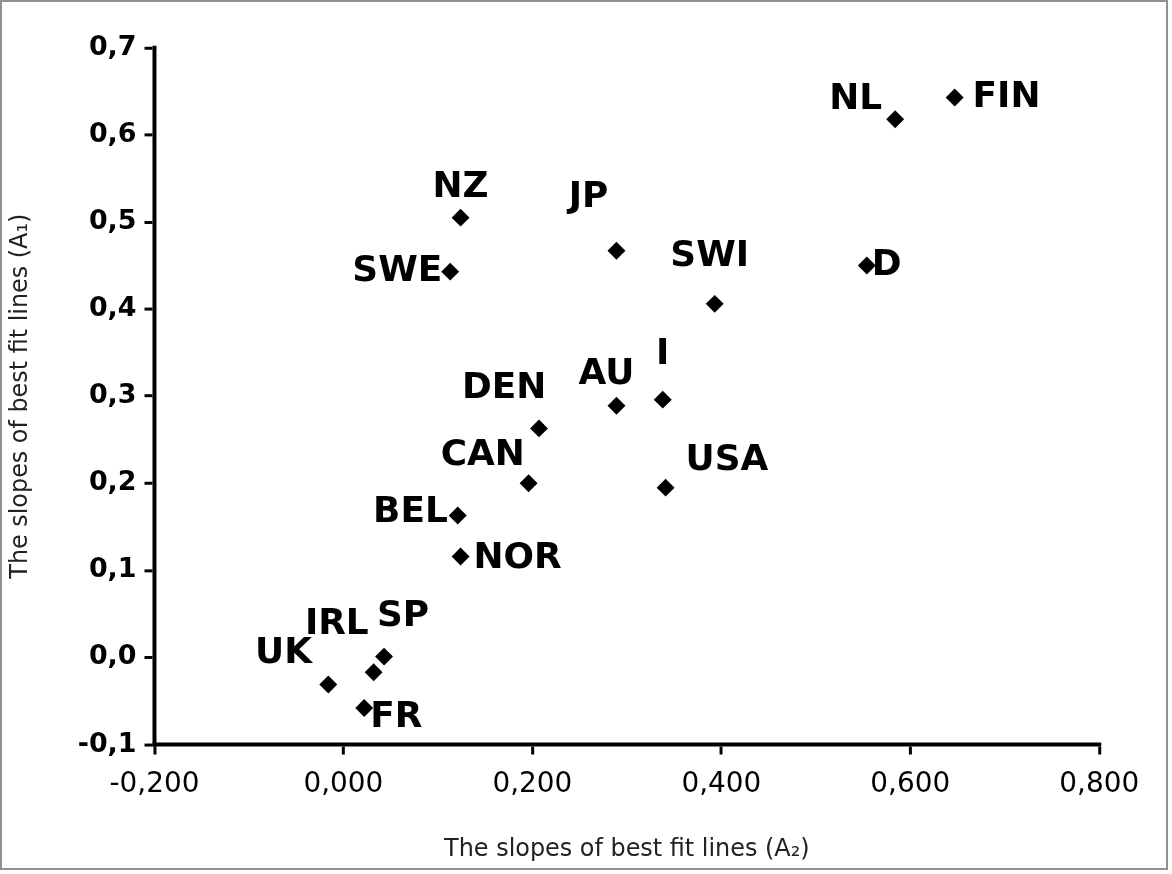  Describe the element at coordinates (710, 254) in the screenshot. I see `series-label: SWI` at that location.